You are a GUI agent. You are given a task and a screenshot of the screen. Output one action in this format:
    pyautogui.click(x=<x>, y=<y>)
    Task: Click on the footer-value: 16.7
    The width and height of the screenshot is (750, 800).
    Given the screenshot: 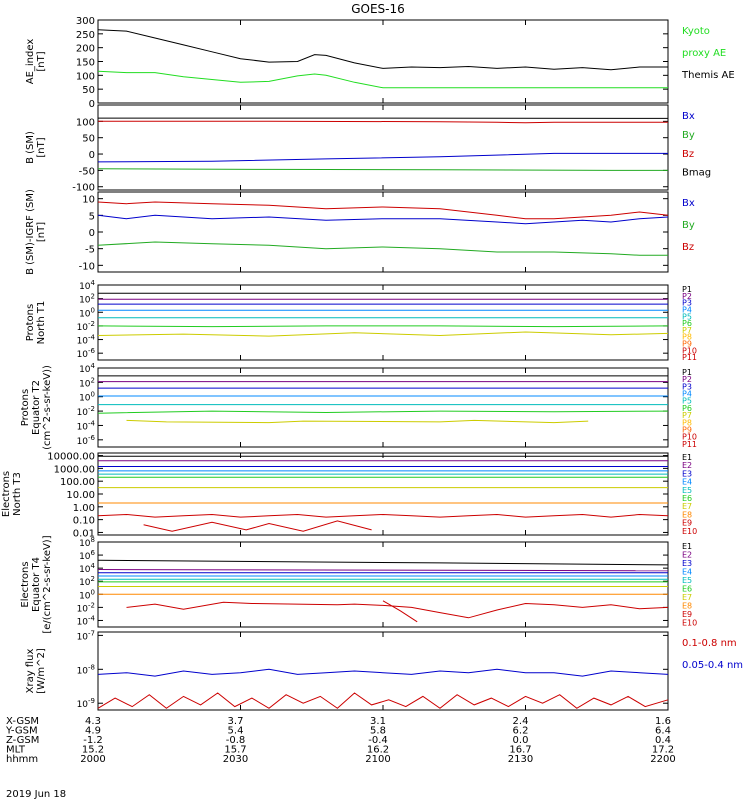 What is the action you would take?
    pyautogui.click(x=520, y=750)
    